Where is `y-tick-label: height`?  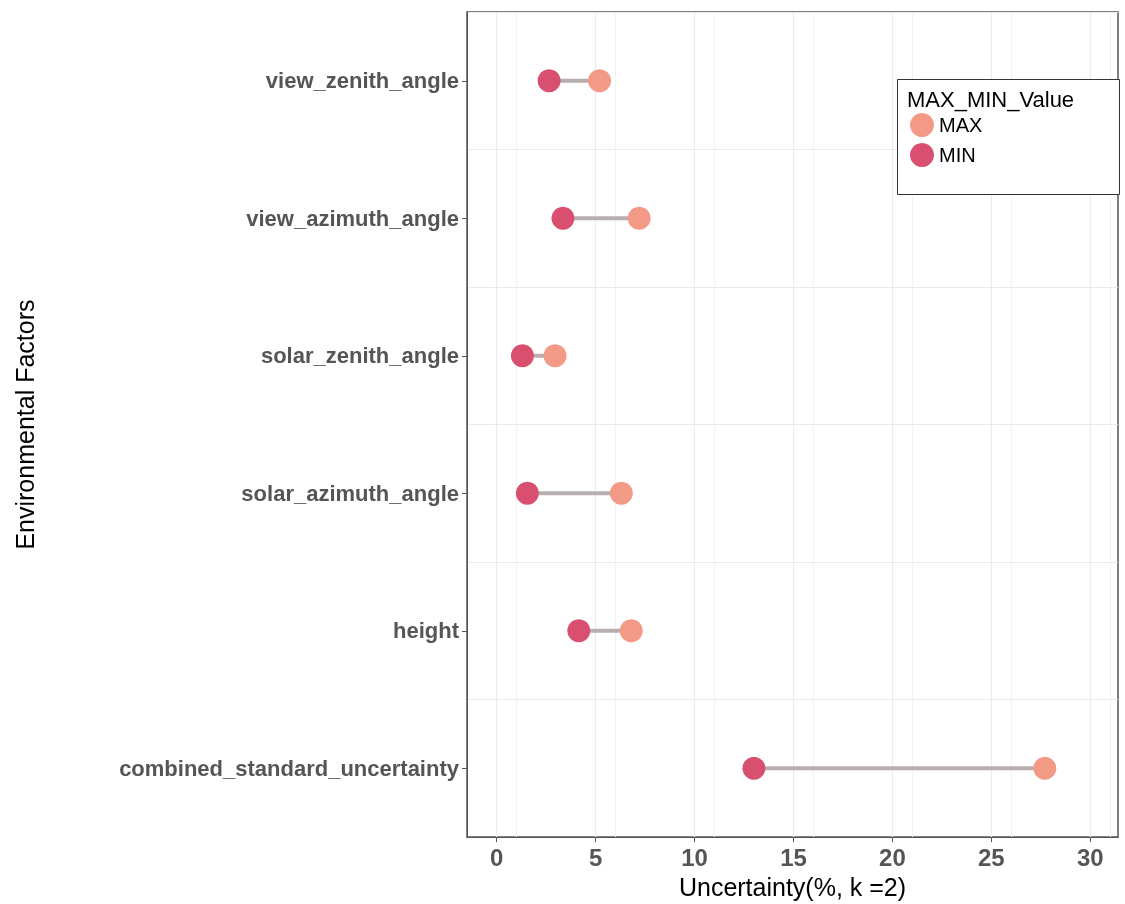 y-tick-label: height is located at coordinates (426, 631).